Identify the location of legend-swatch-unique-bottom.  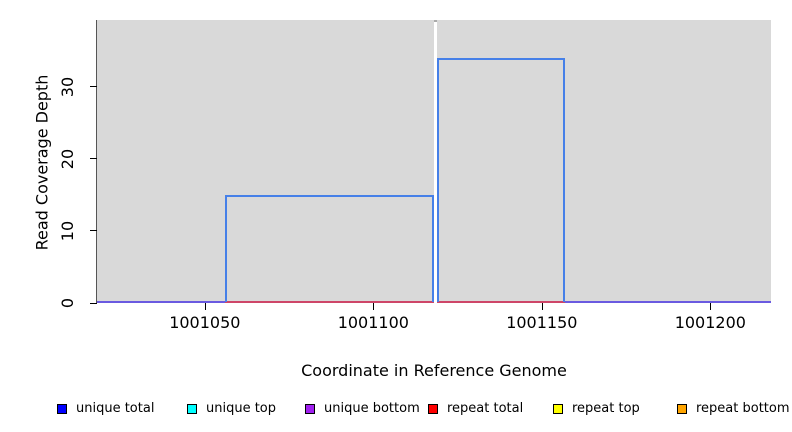
(310, 409).